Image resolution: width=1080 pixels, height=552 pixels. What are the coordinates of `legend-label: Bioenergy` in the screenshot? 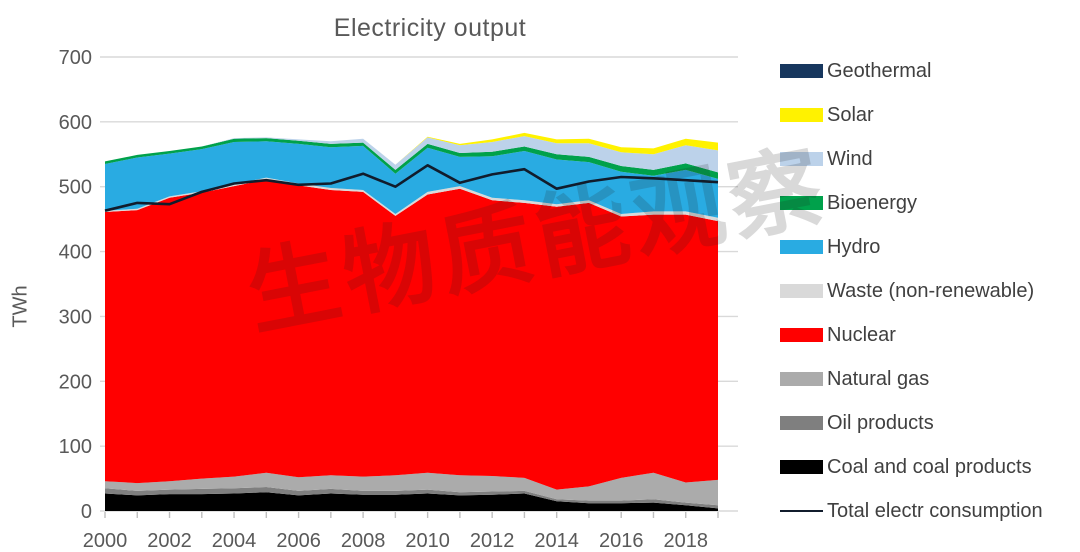 It's located at (872, 202).